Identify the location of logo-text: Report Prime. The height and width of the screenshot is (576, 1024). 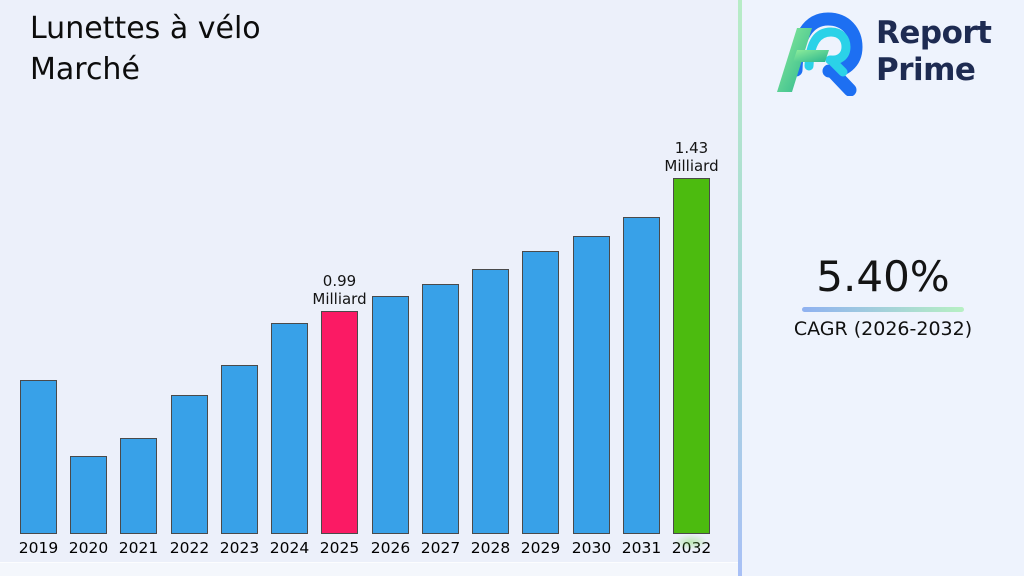
(934, 52).